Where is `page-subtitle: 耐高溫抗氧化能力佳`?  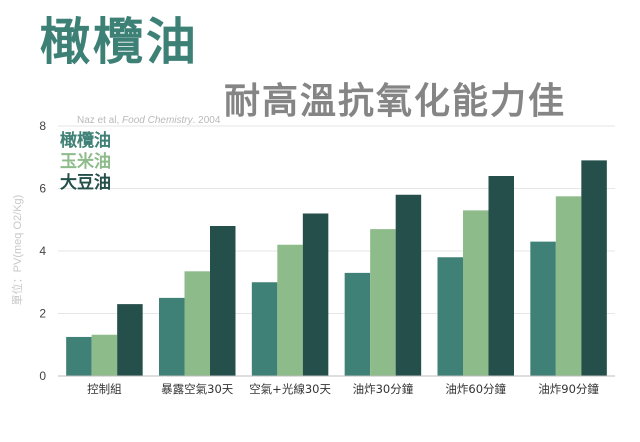 page-subtitle: 耐高溫抗氧化能力佳 is located at coordinates (395, 101).